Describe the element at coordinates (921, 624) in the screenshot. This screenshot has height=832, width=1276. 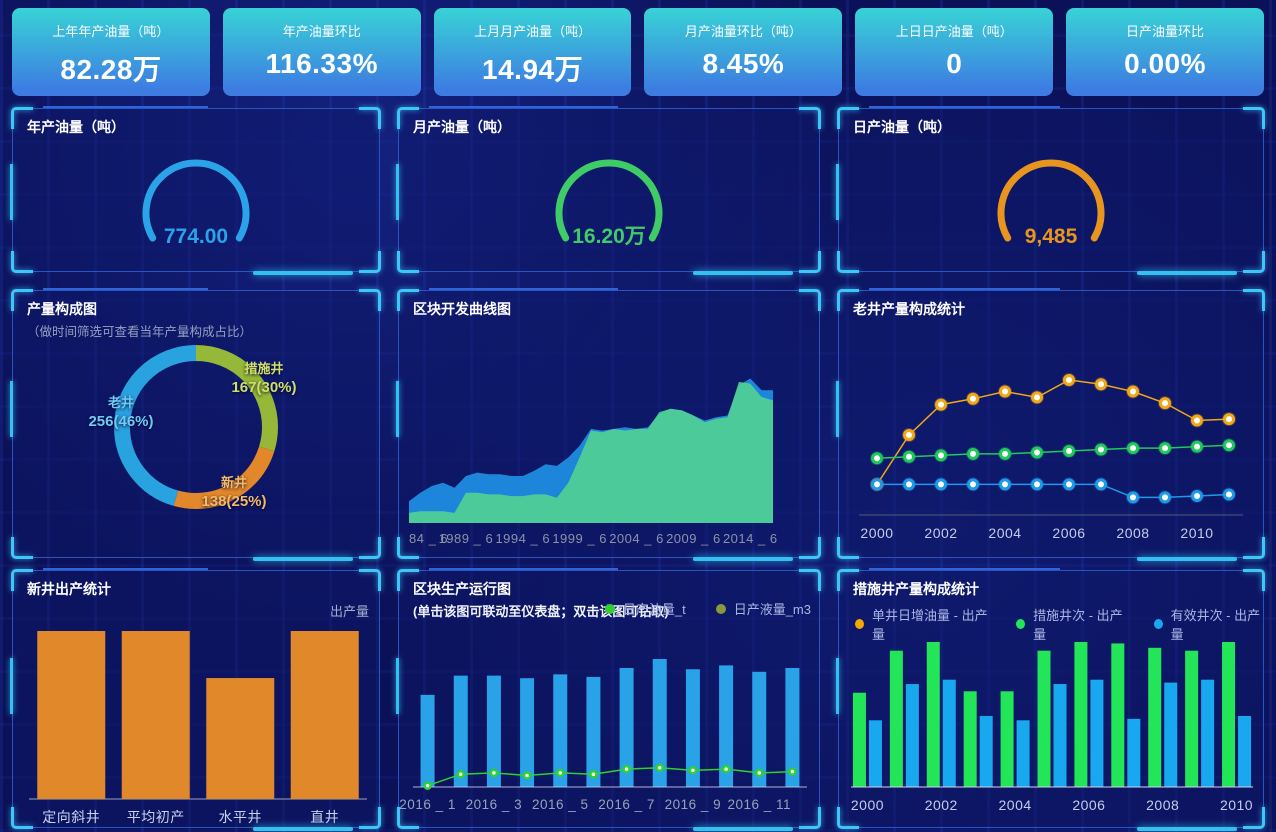
I see `legend-item-oil-increase: 单井日增油量 - 出产量` at that location.